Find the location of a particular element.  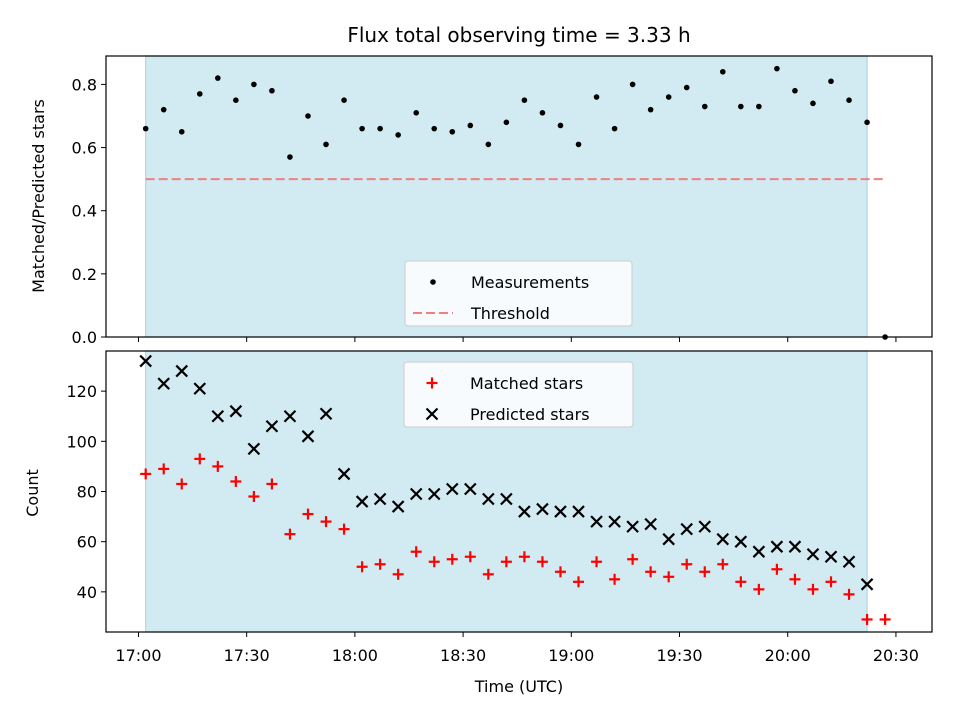

y-tick-label: 0.8 is located at coordinates (84, 84).